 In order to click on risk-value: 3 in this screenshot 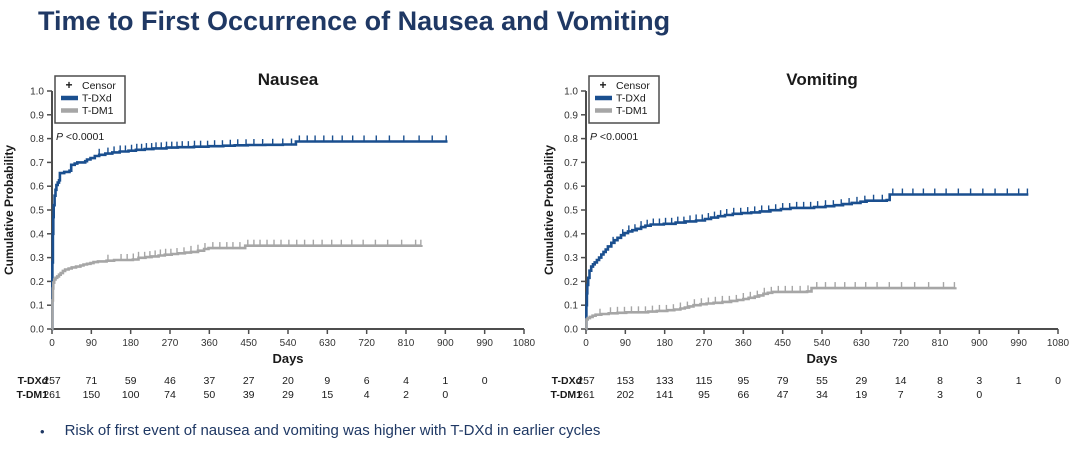, I will do `click(940, 395)`.